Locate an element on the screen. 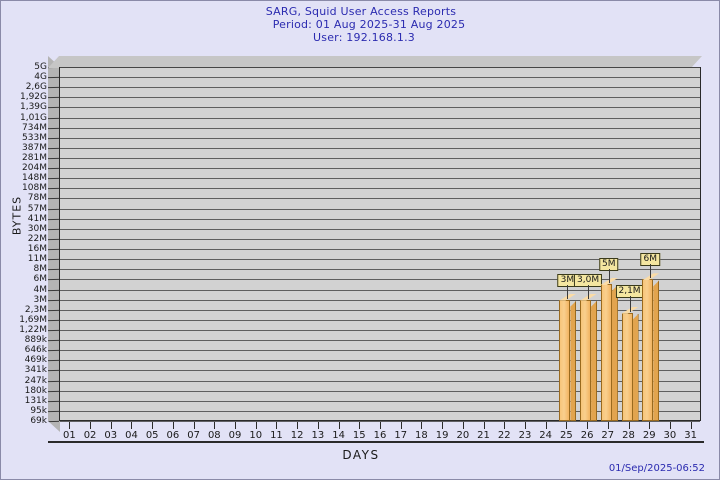 This screenshot has width=720, height=480. y-axis-tick-label: 22M is located at coordinates (37, 238).